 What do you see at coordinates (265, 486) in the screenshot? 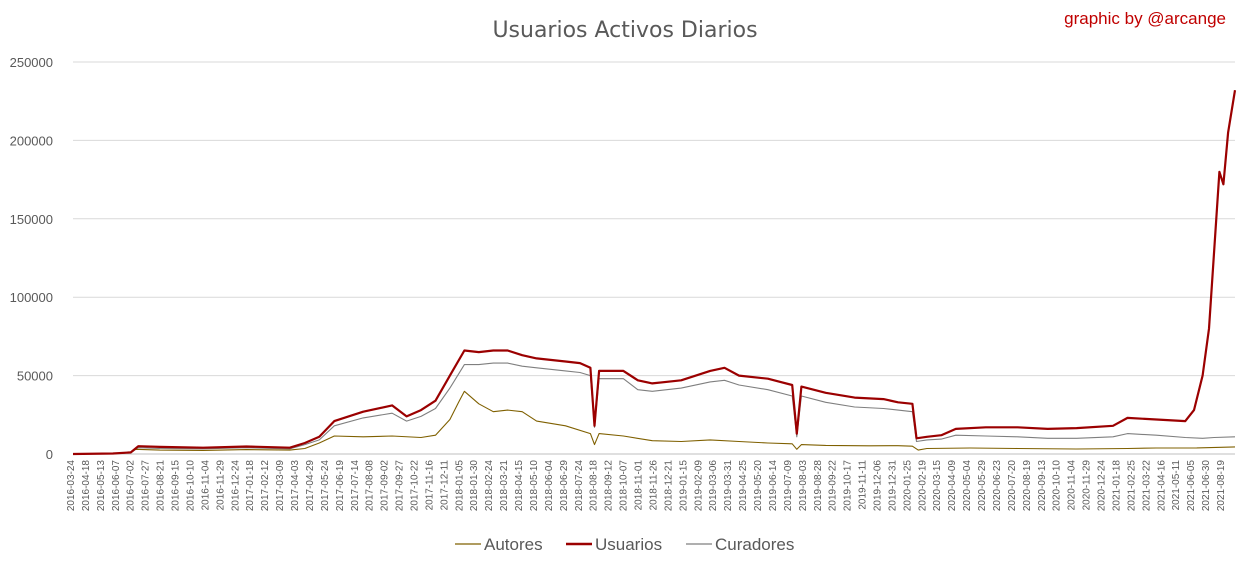
I see `x-tick-label: 2017-02-12` at bounding box center [265, 486].